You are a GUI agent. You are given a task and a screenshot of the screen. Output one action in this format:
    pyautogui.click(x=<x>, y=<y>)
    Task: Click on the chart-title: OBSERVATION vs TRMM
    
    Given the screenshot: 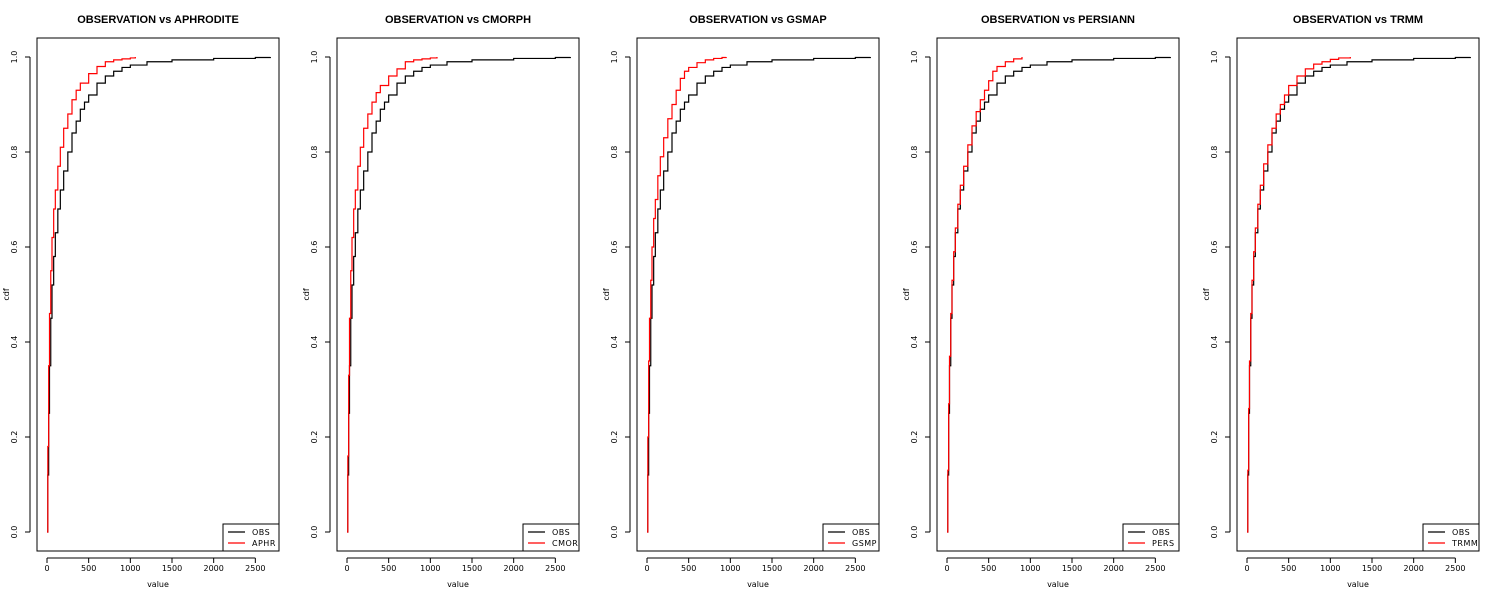 What is the action you would take?
    pyautogui.click(x=1358, y=20)
    